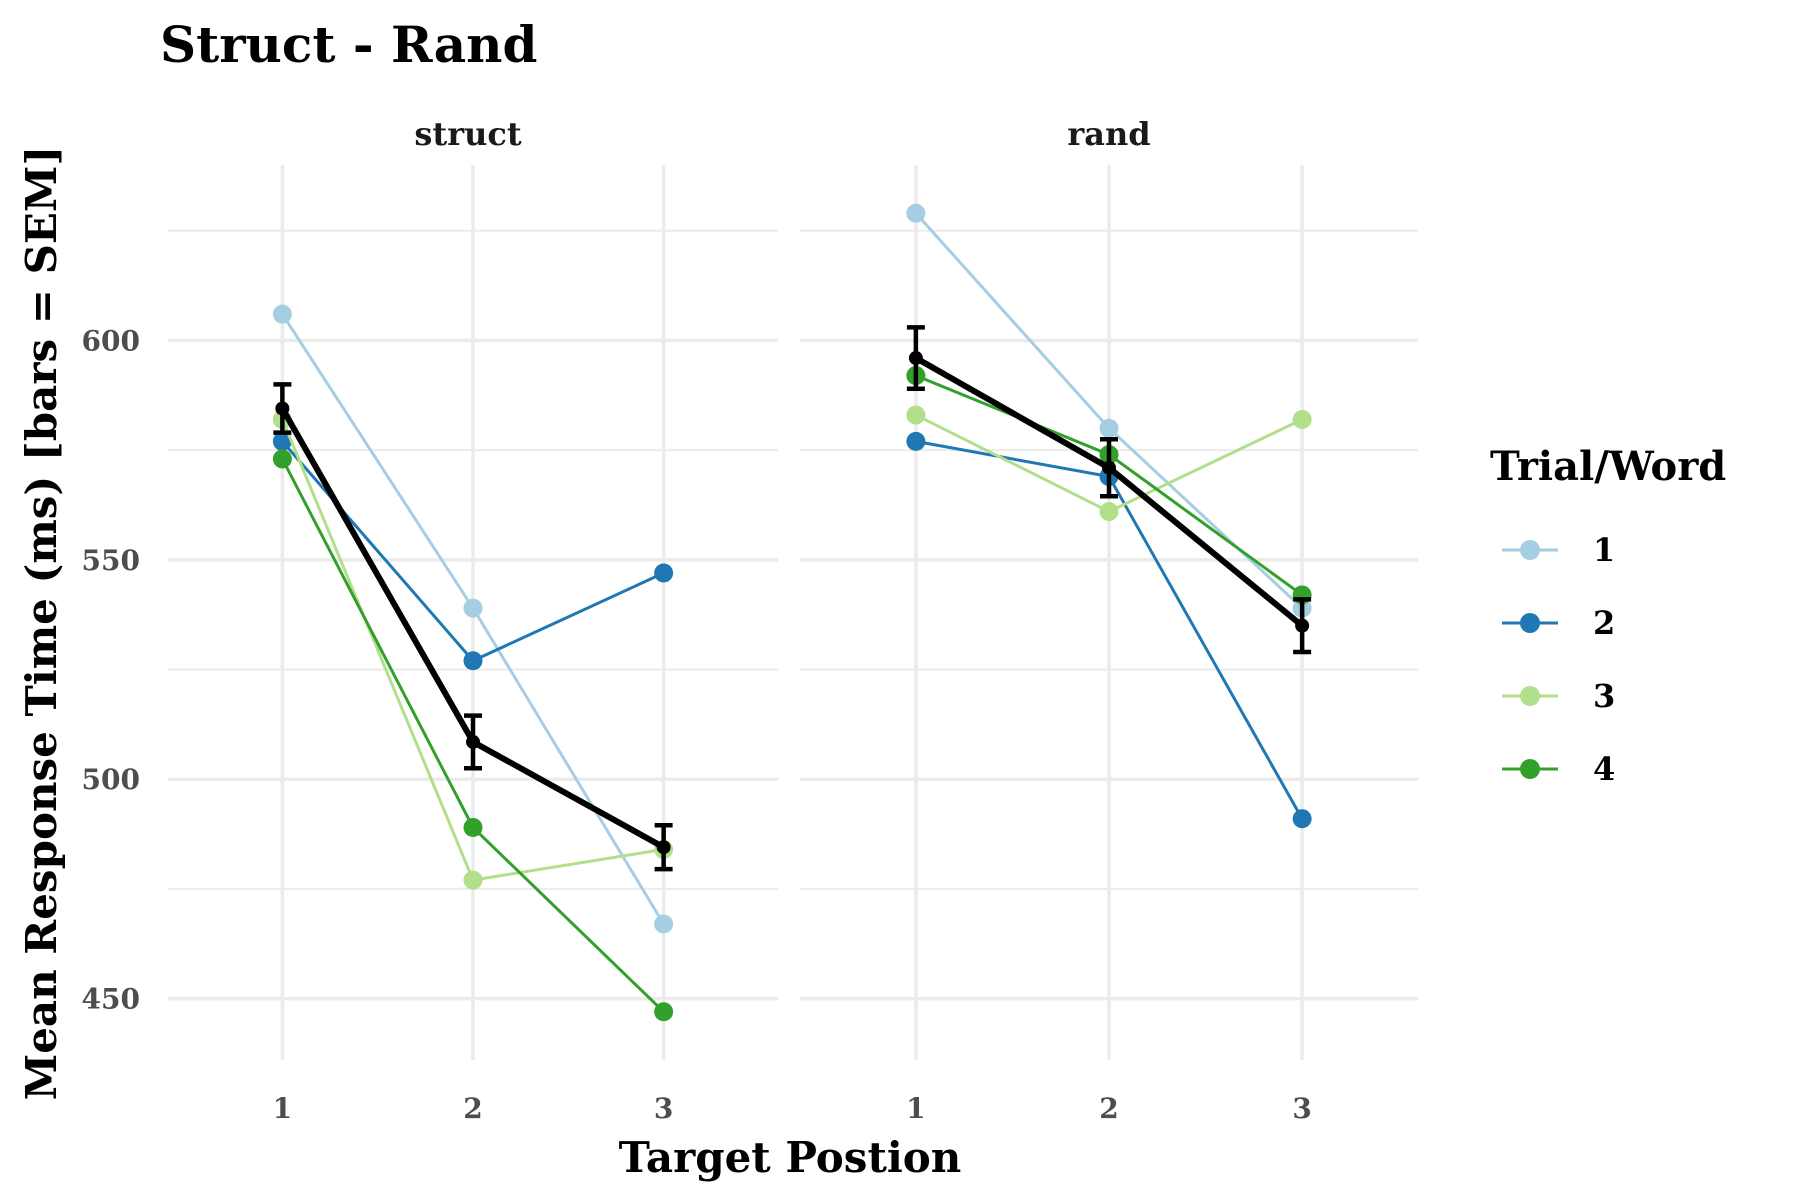  I want to click on x-axis-title: Target Postion, so click(790, 1157).